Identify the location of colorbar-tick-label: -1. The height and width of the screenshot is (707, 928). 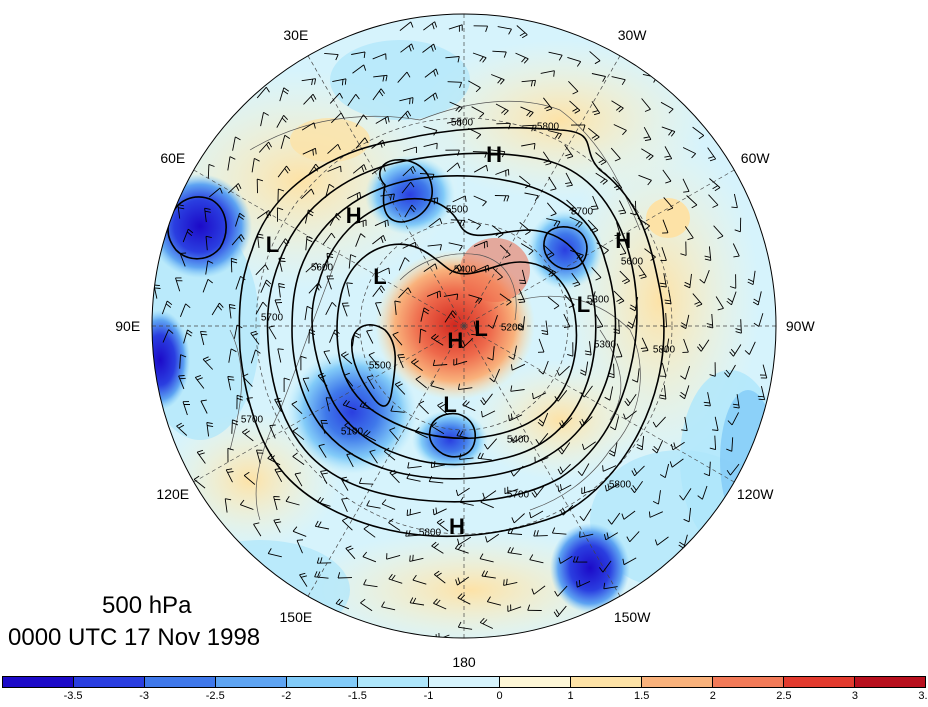
(429, 696).